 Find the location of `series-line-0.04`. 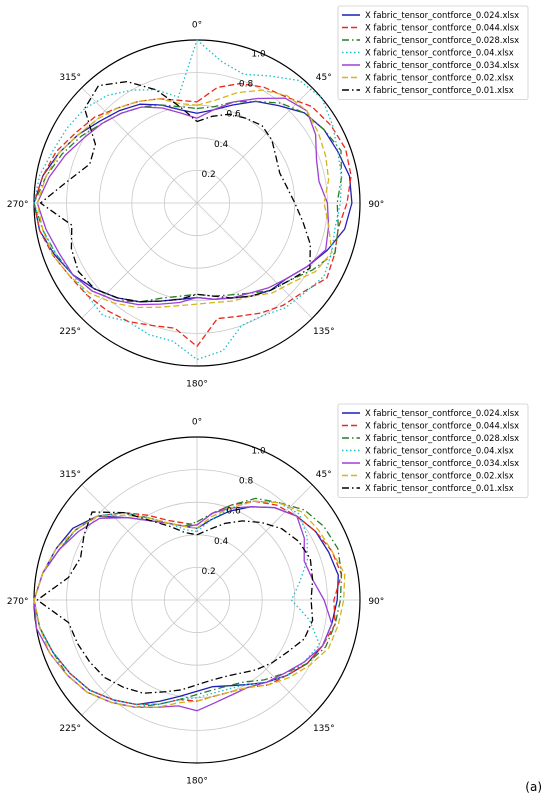

series-line-0.04 is located at coordinates (177, 603).